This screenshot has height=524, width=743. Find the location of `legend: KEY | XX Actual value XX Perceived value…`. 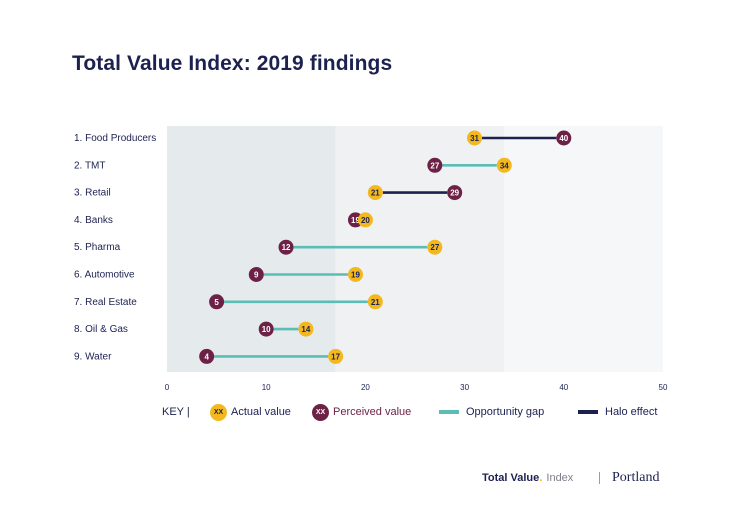

legend: KEY | XX Actual value XX Perceived value… is located at coordinates (422, 412).